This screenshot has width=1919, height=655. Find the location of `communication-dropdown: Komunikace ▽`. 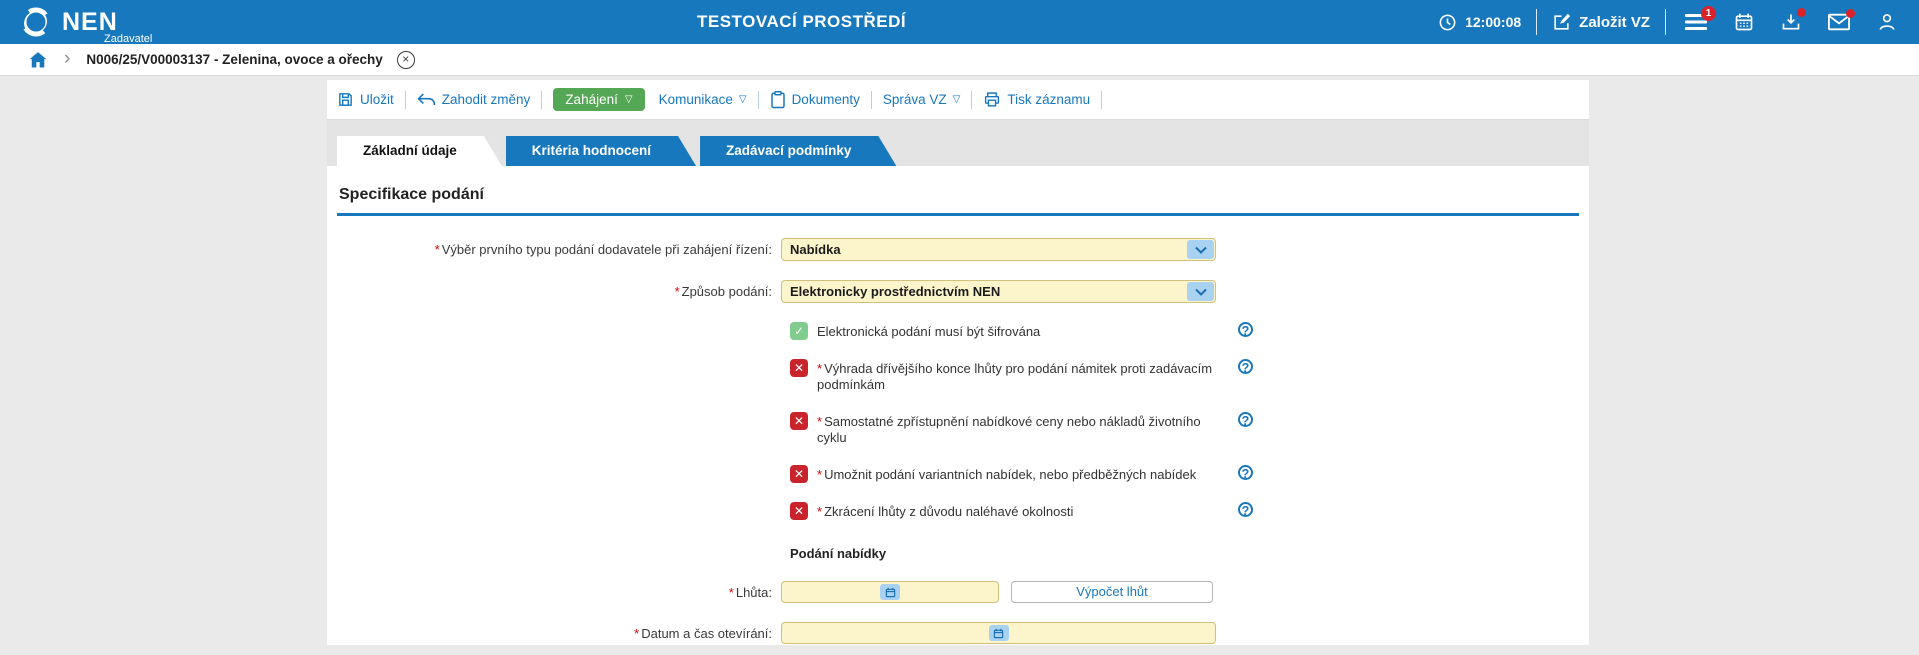

communication-dropdown: Komunikace ▽ is located at coordinates (702, 99).